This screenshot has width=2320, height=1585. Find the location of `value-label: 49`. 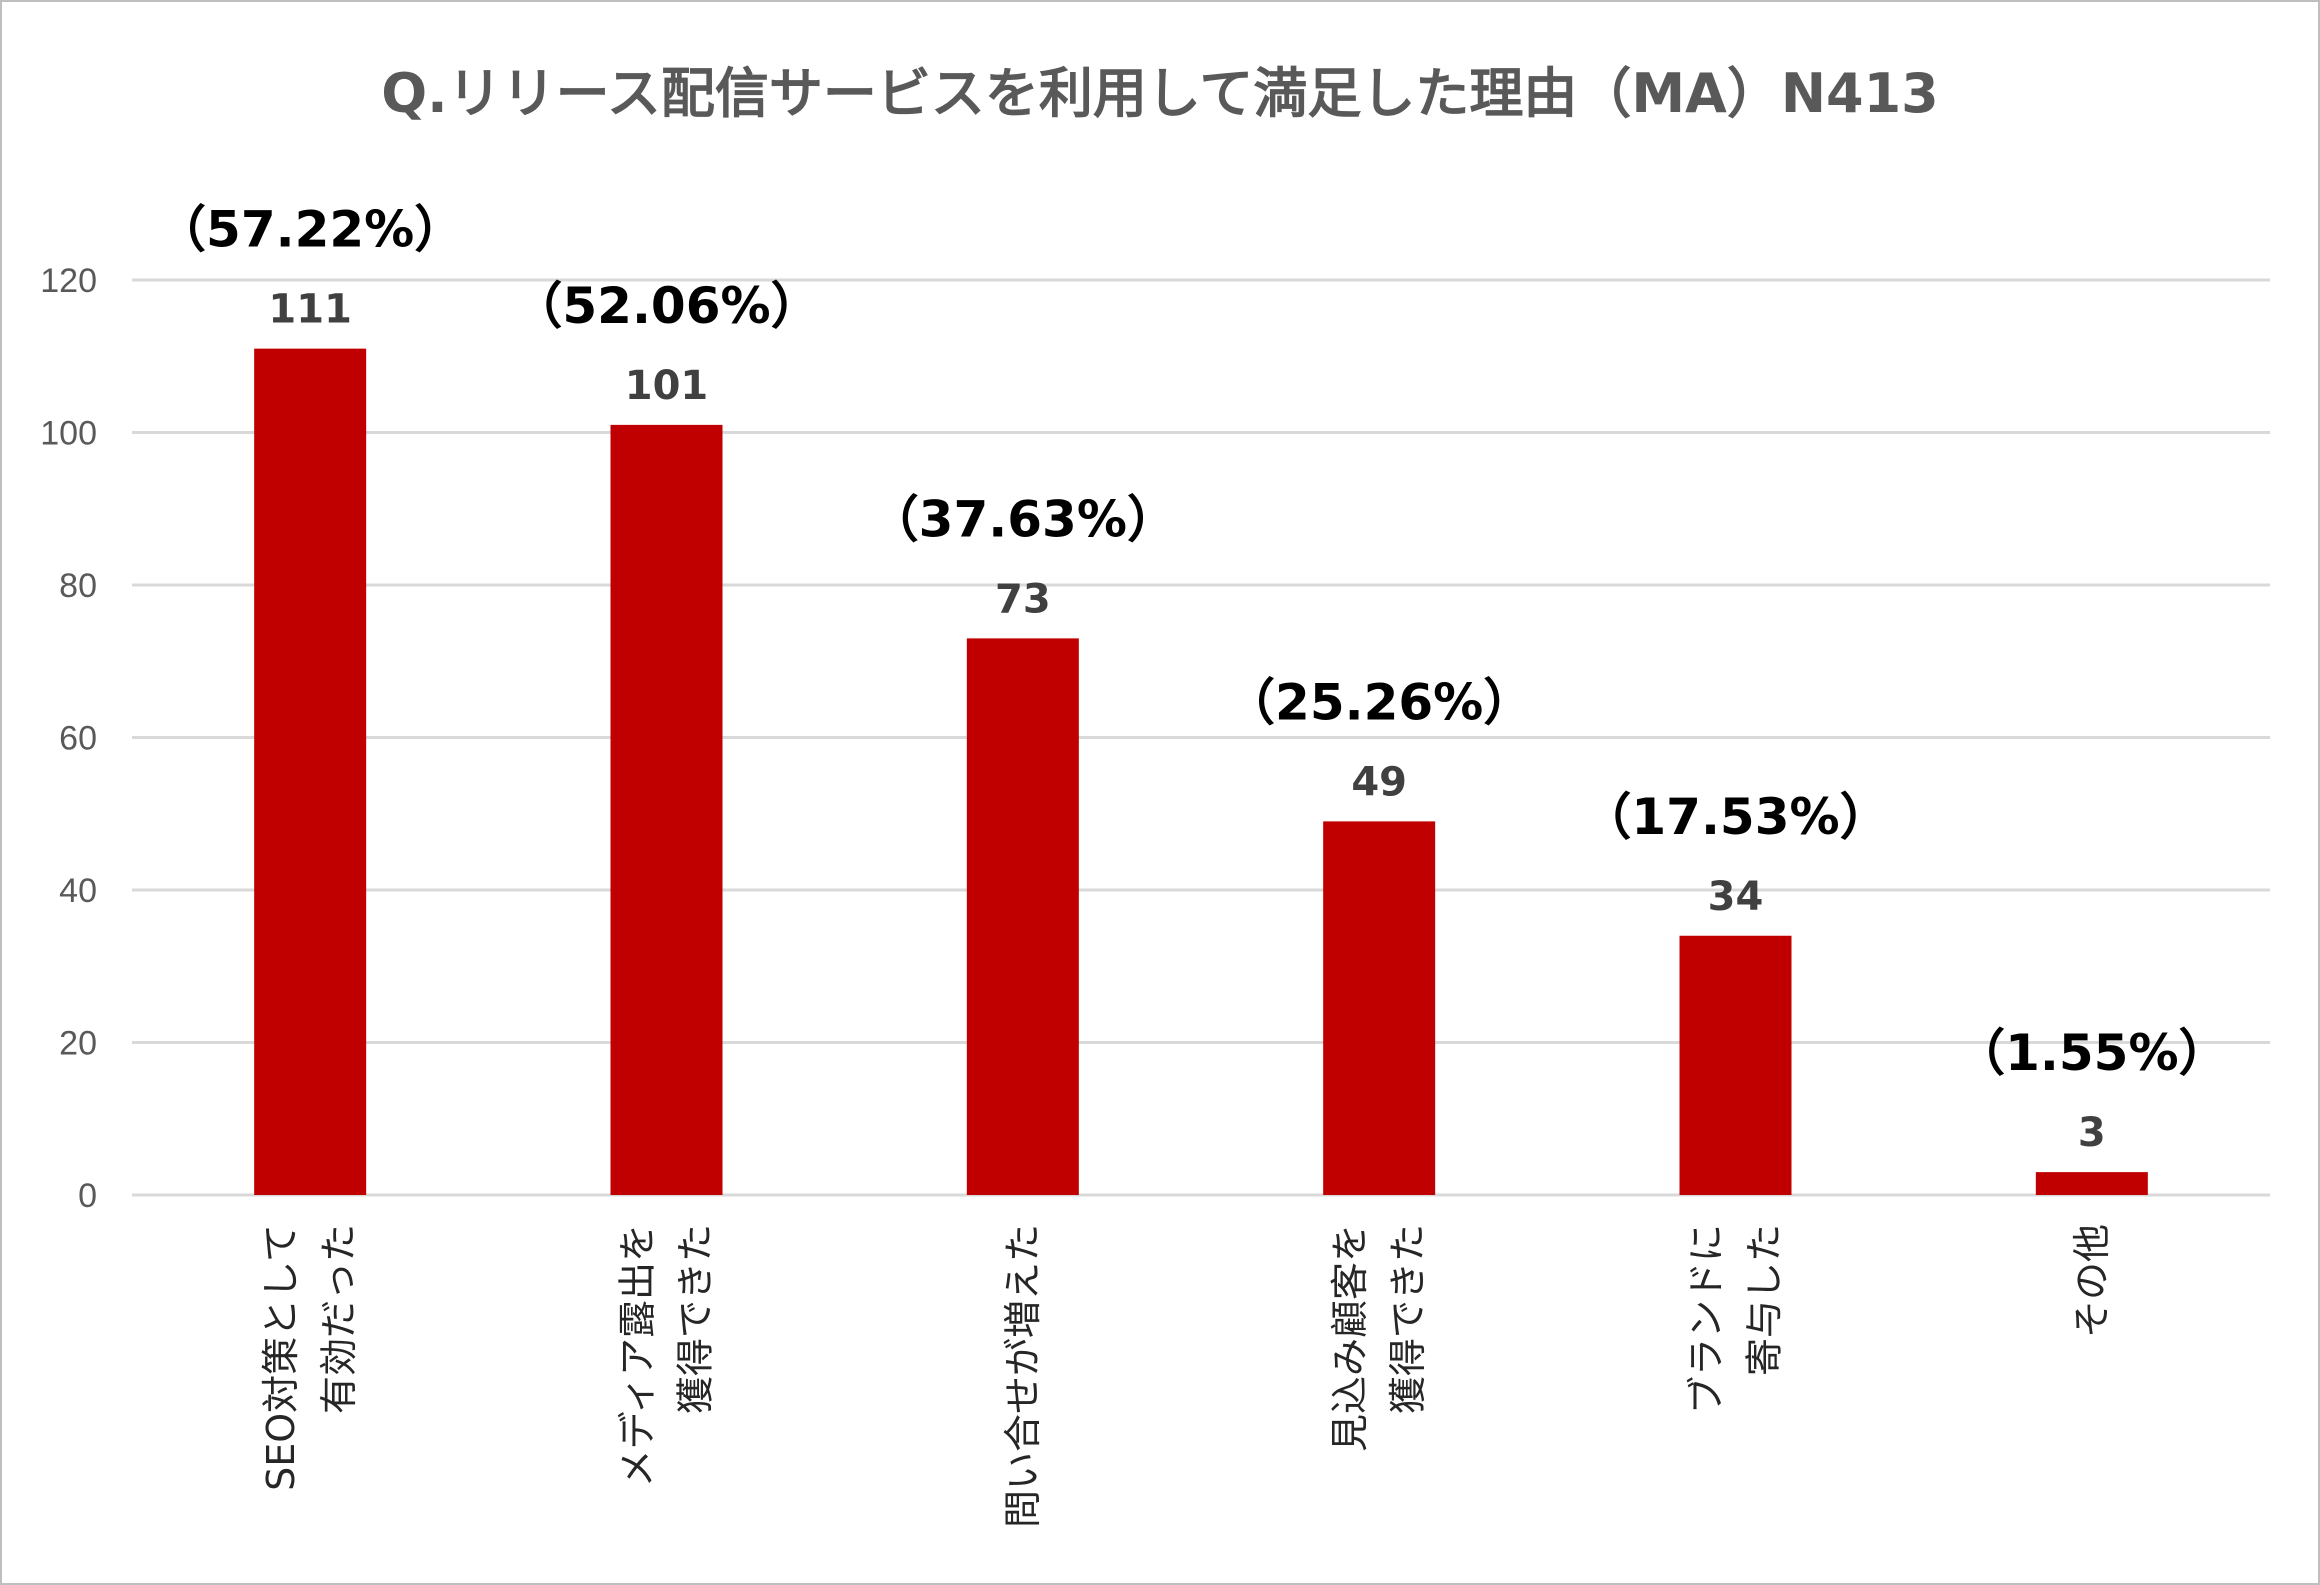

value-label: 49 is located at coordinates (1379, 782).